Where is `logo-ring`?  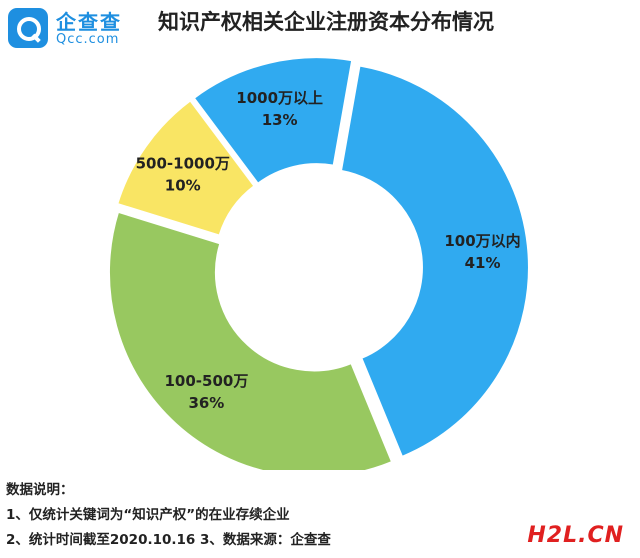
logo-ring is located at coordinates (29, 29).